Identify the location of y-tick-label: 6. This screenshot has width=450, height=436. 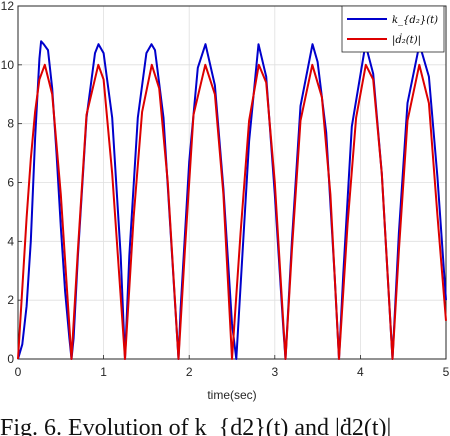
(10, 183).